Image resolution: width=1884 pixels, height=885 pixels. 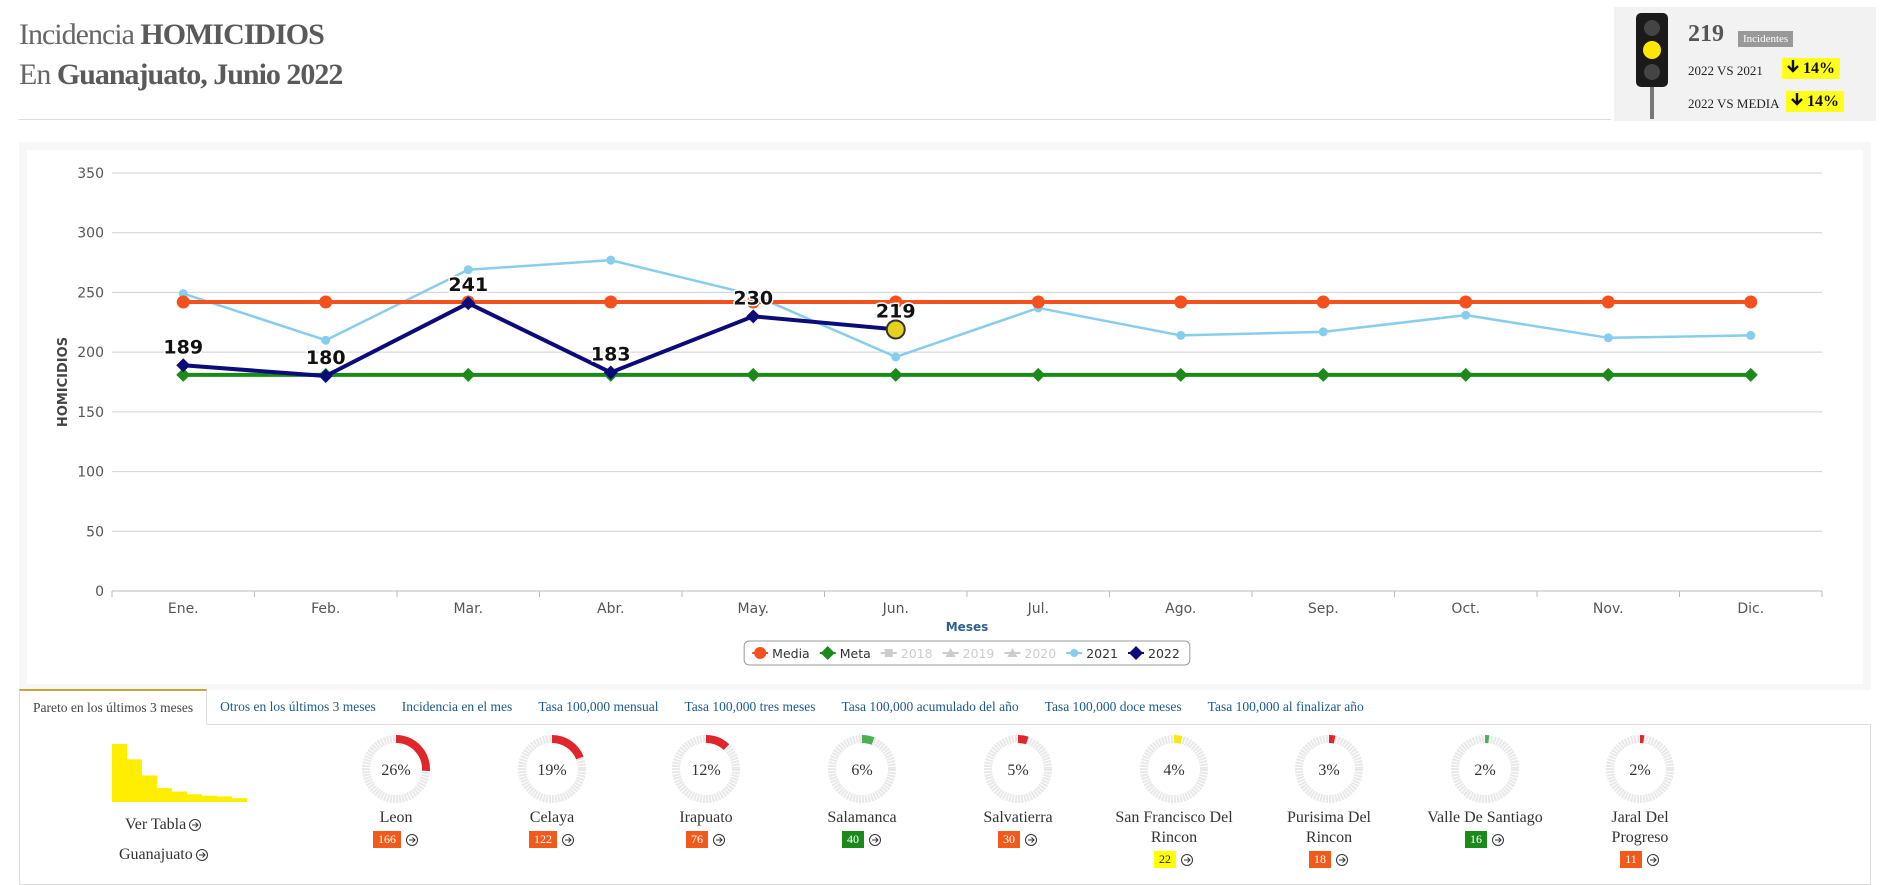 I want to click on gauge-label: 2%, so click(x=1484, y=770).